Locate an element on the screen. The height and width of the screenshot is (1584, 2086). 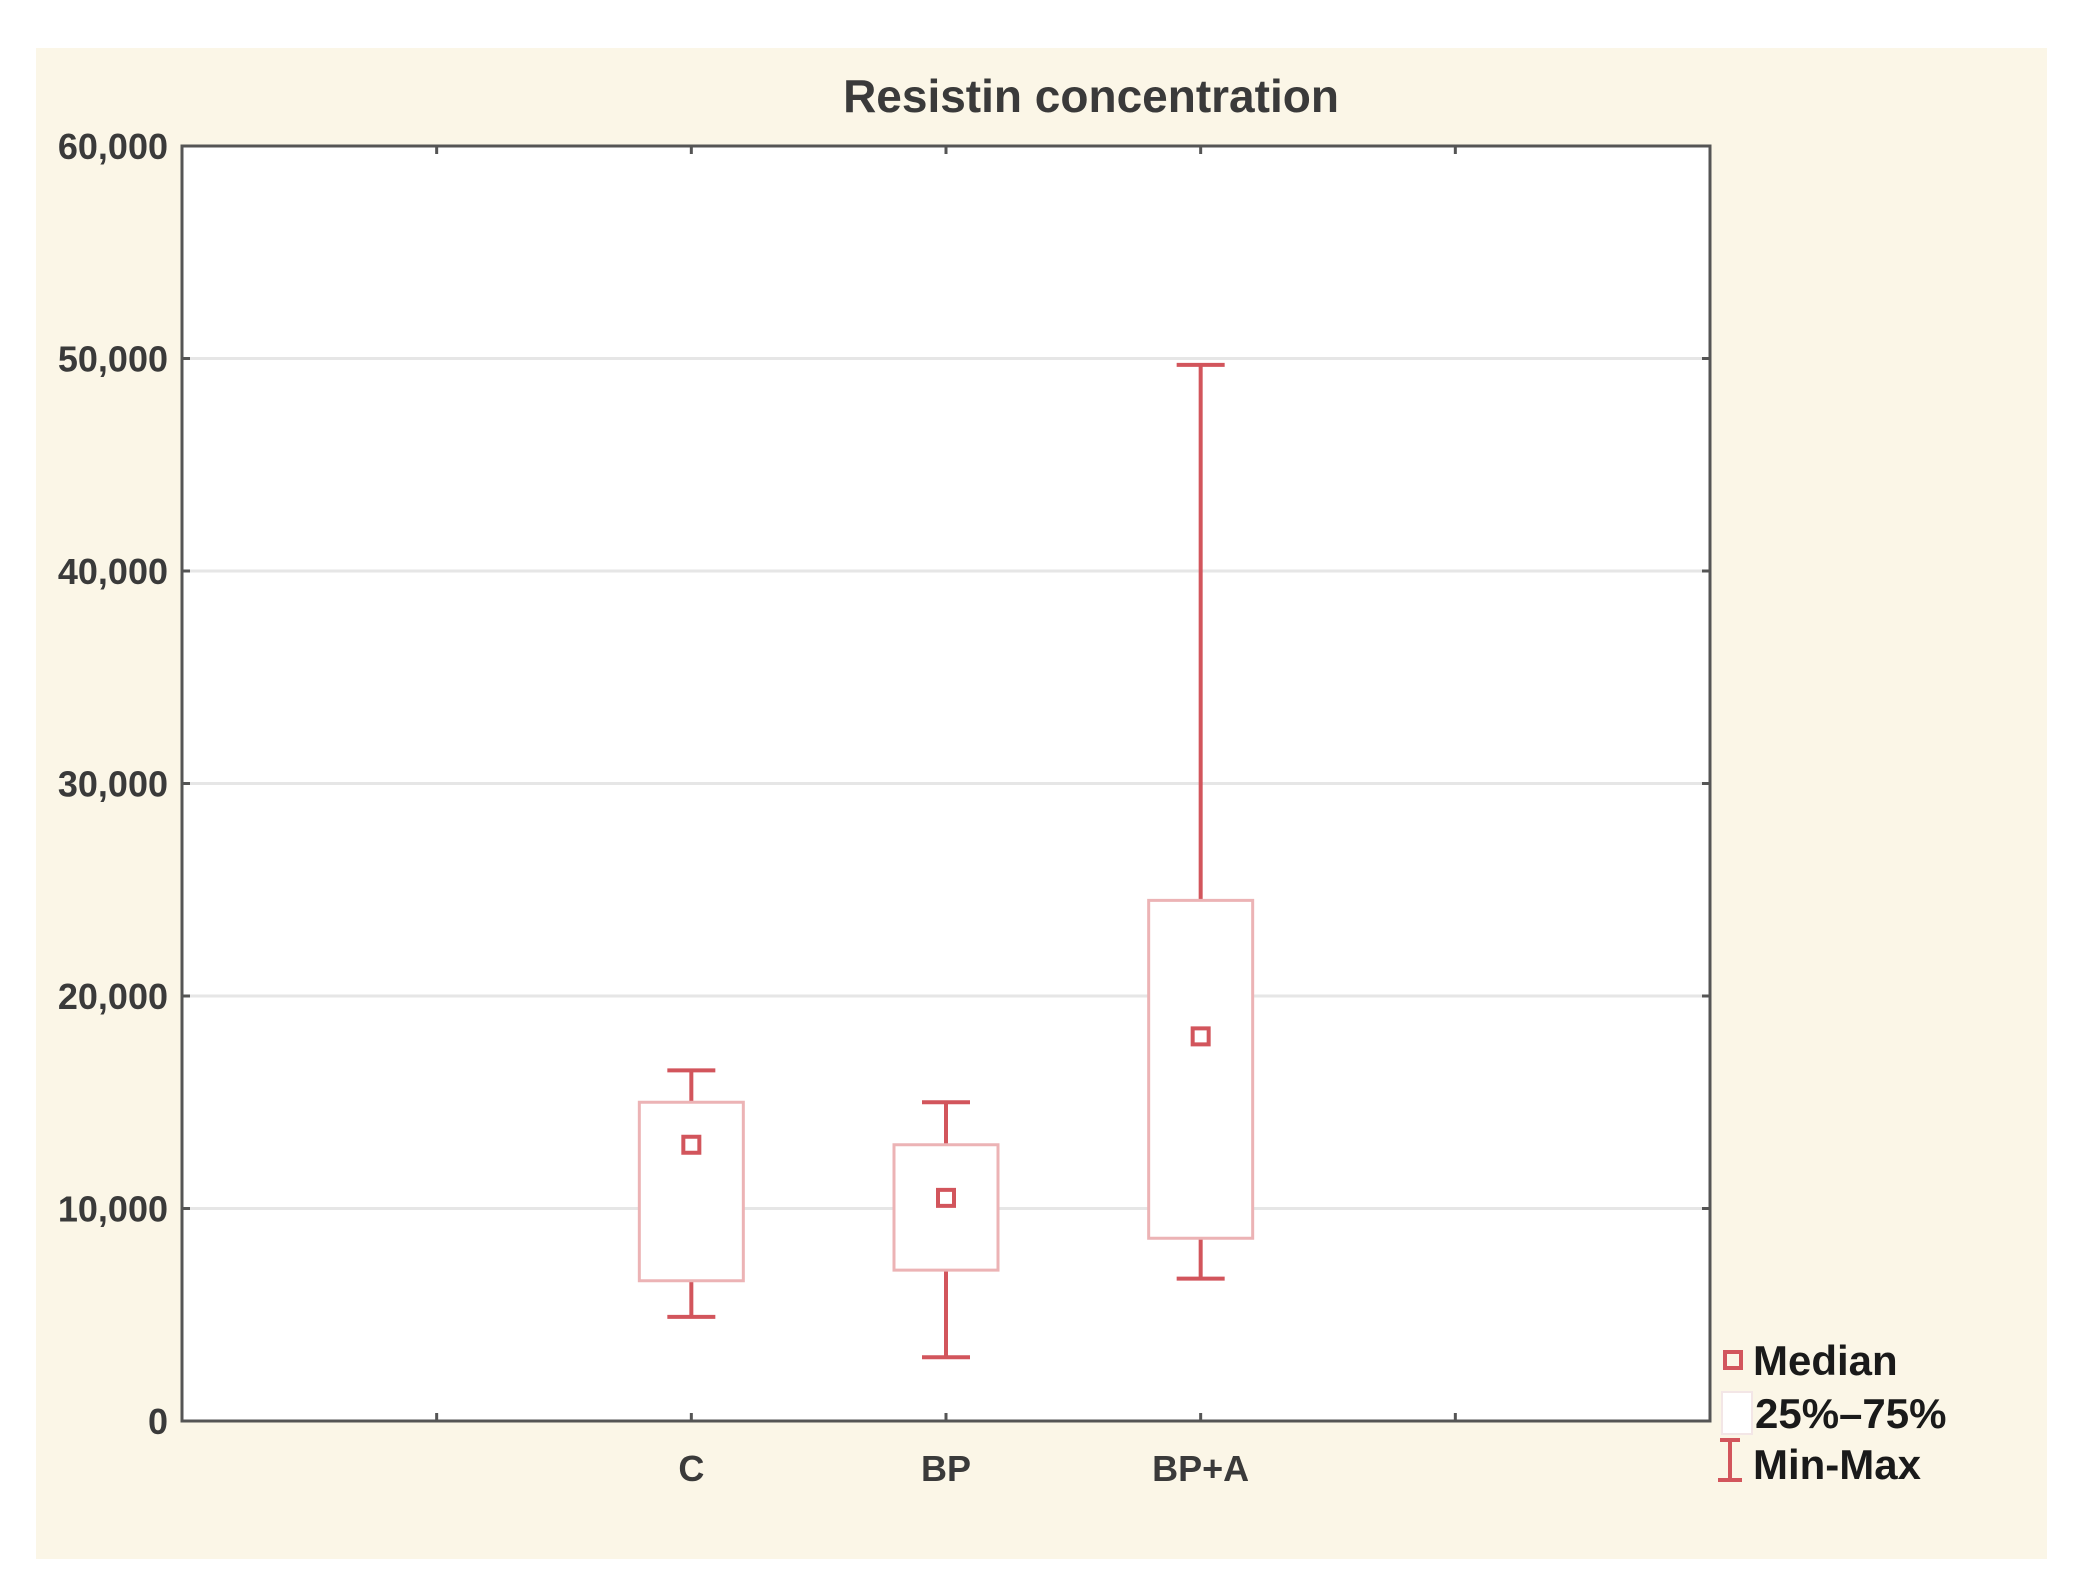
legend-box-label: 25%–75% is located at coordinates (1850, 1413).